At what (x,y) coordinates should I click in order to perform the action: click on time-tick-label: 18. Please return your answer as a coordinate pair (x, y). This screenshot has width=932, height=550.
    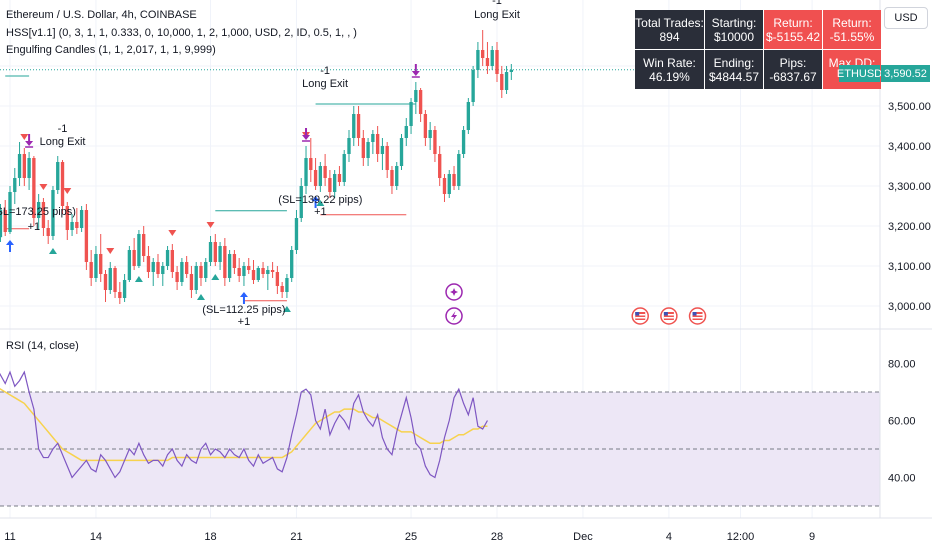
    Looking at the image, I should click on (210, 537).